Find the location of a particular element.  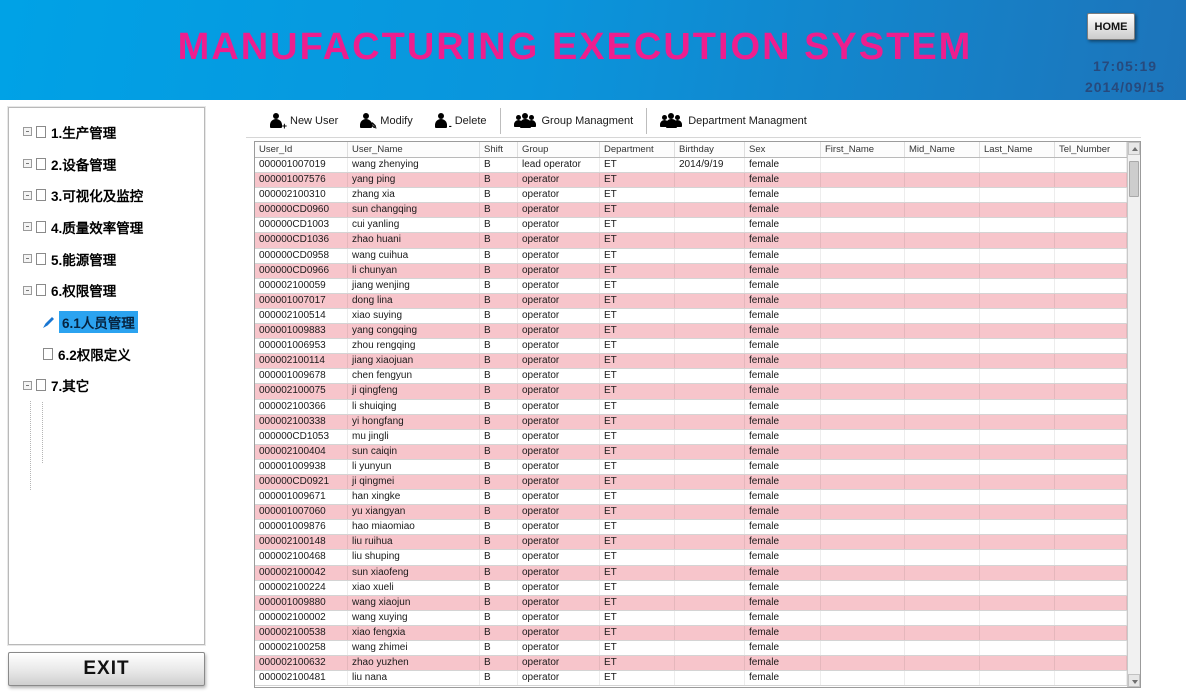

column-header: Department is located at coordinates (637, 149).